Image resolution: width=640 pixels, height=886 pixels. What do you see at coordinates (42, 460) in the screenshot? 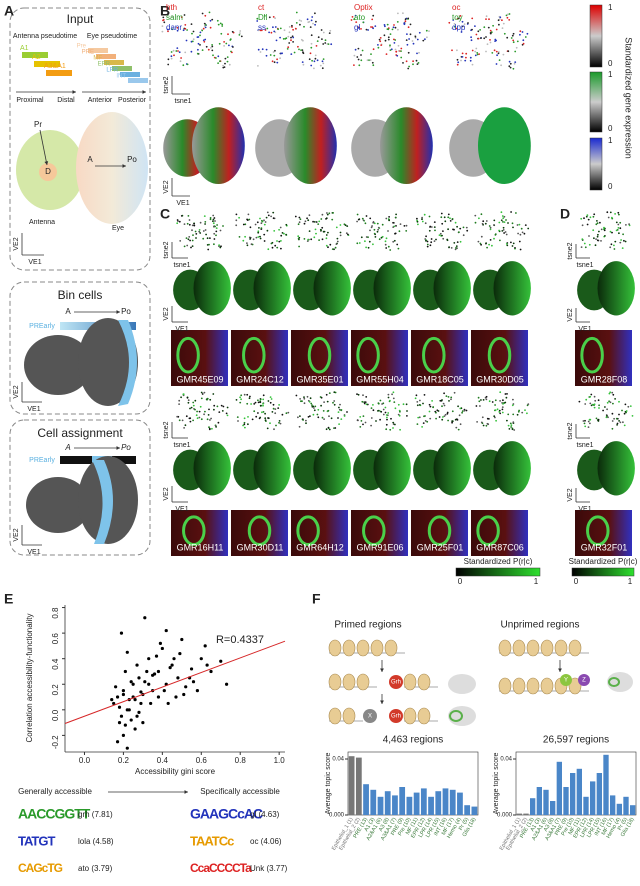
I see `label: PREarly` at bounding box center [42, 460].